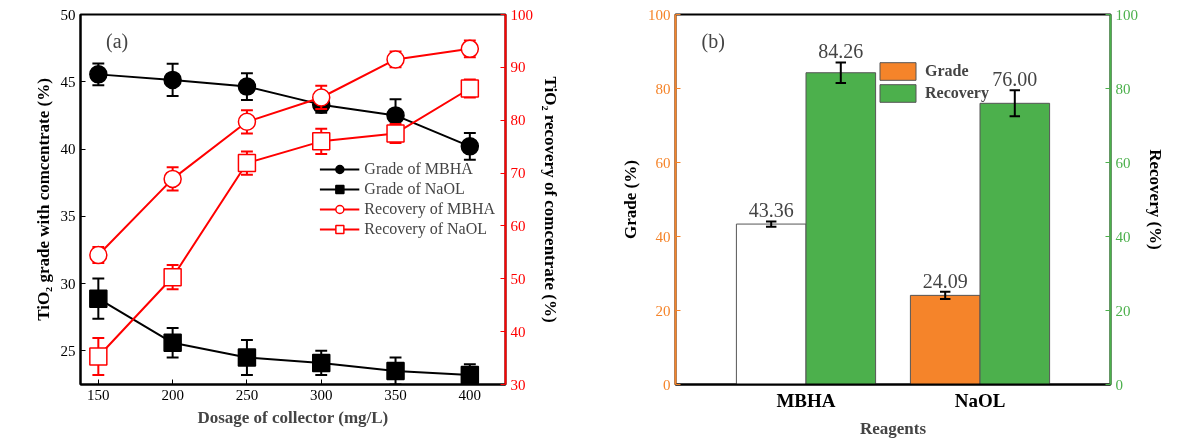 This screenshot has height=443, width=1199. Describe the element at coordinates (429, 209) in the screenshot. I see `legend-label: Recovery of MBHA` at that location.